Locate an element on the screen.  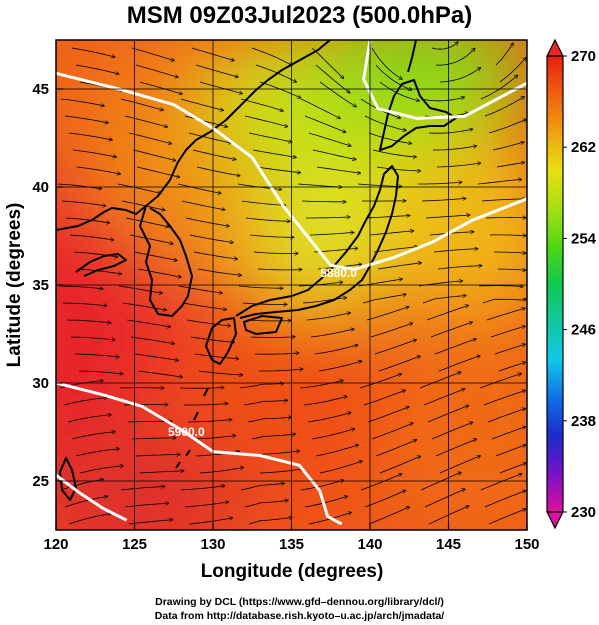
colorbar: 270 262 254 246 238 230 is located at coordinates (571, 284).